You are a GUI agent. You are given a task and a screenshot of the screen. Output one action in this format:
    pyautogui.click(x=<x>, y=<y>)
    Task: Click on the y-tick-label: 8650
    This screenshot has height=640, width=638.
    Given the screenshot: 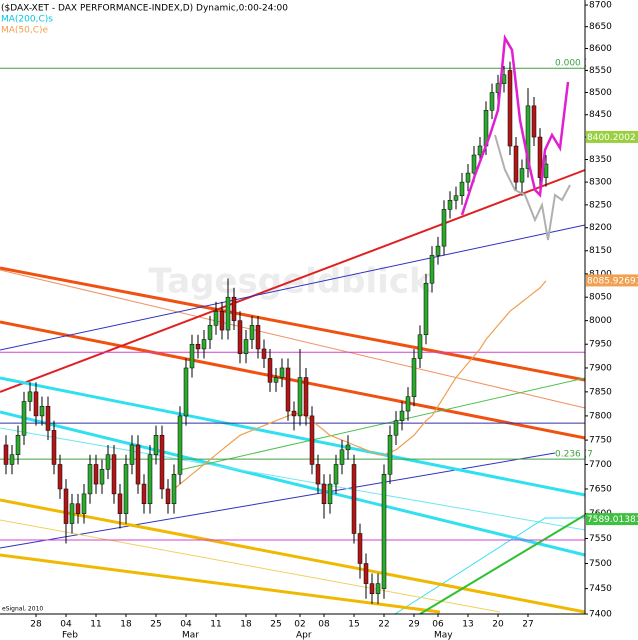 What is the action you would take?
    pyautogui.click(x=600, y=27)
    